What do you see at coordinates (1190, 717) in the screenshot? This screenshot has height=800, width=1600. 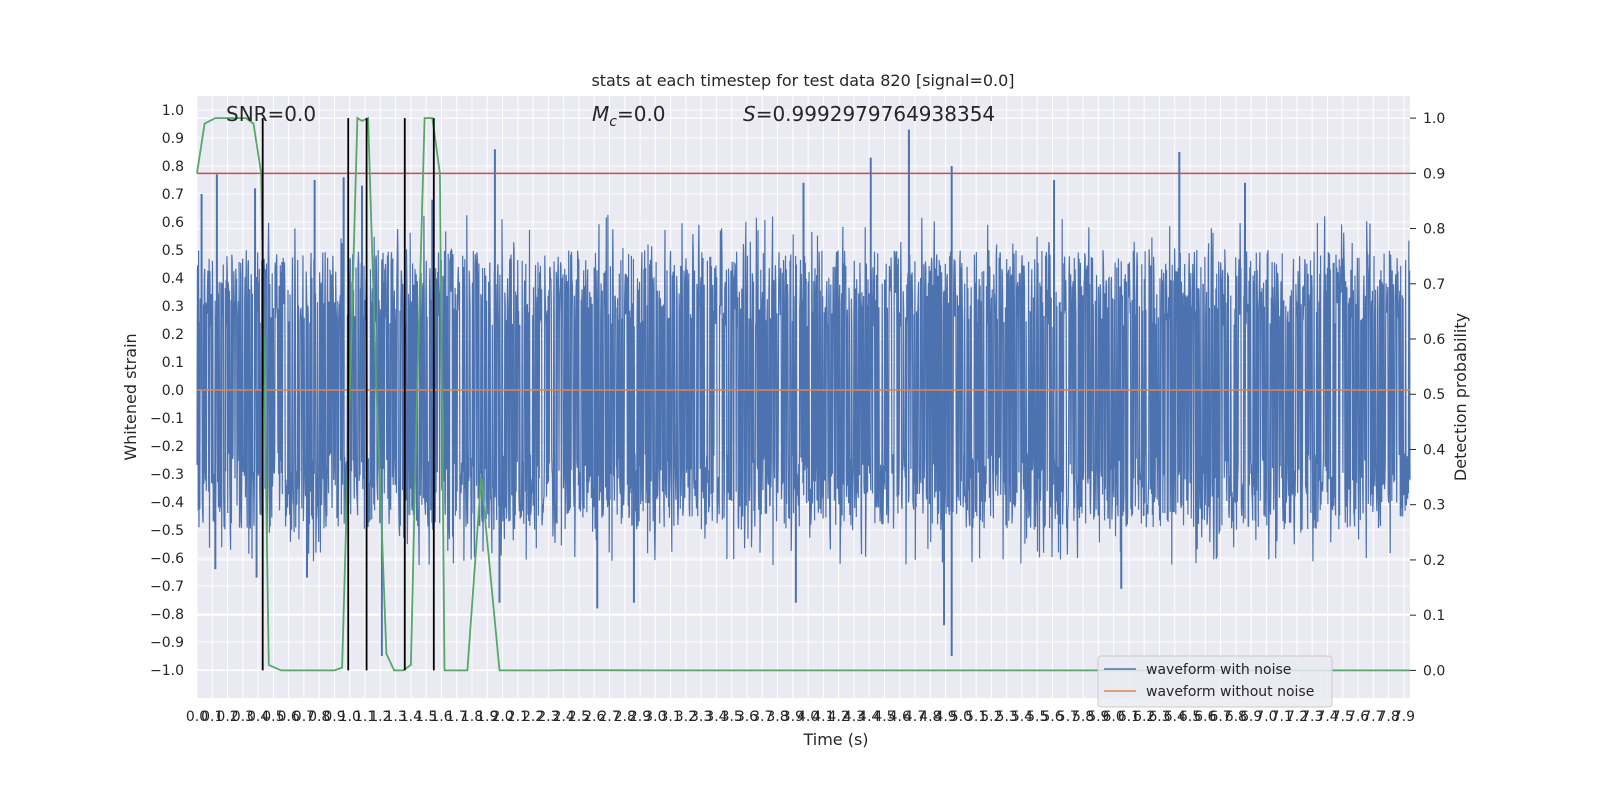 I see `x-tick-label: 6.5` at bounding box center [1190, 717].